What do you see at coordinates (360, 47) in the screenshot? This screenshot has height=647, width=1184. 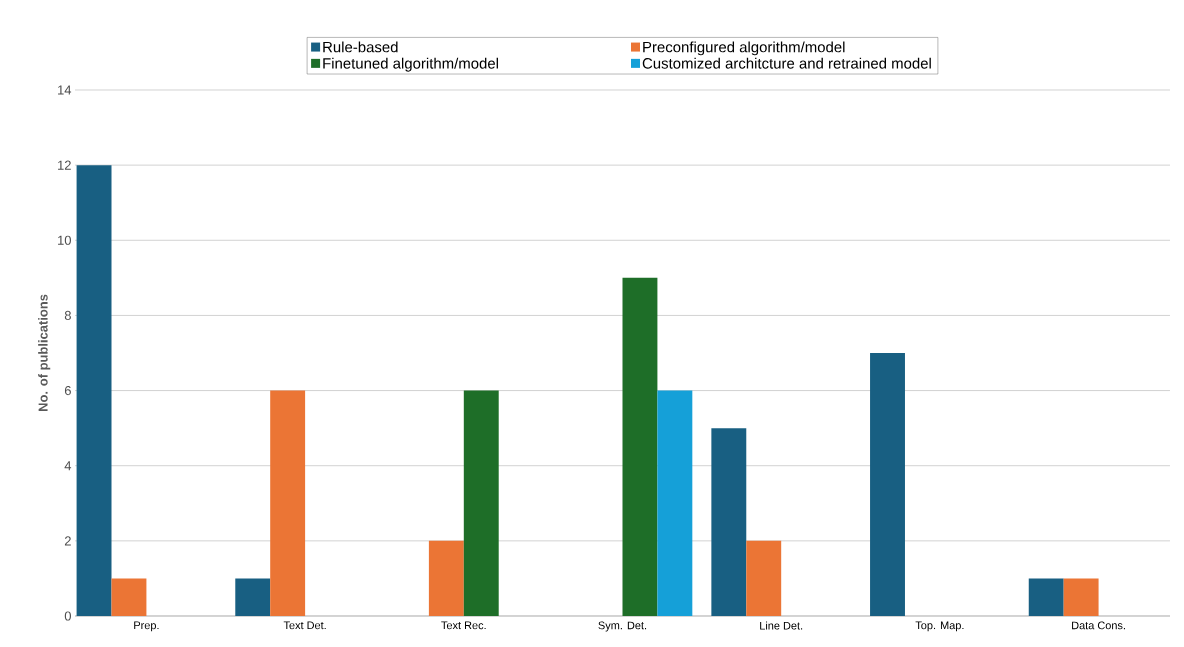 I see `legend-label: Rule-based` at bounding box center [360, 47].